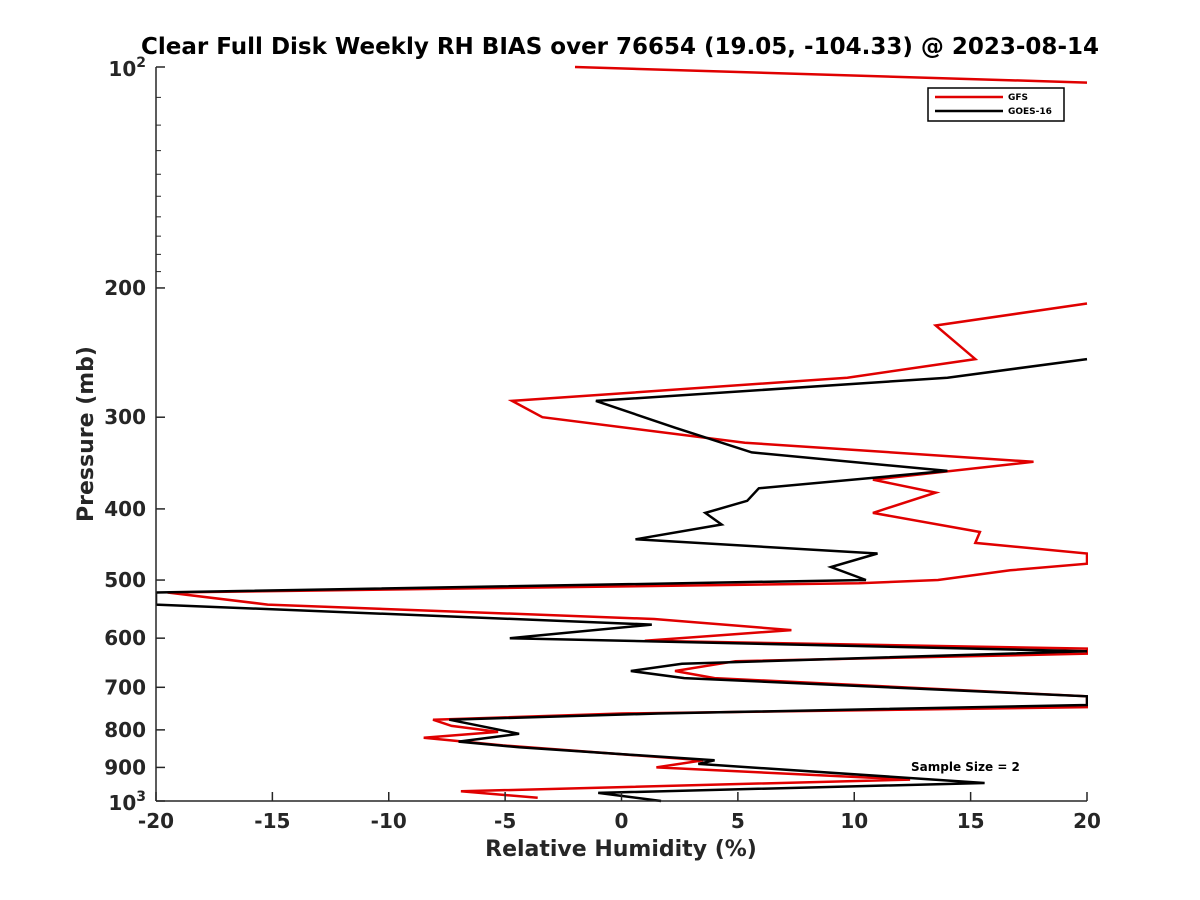 This screenshot has height=900, width=1200. Describe the element at coordinates (125, 638) in the screenshot. I see `y-tick-label: 600` at that location.